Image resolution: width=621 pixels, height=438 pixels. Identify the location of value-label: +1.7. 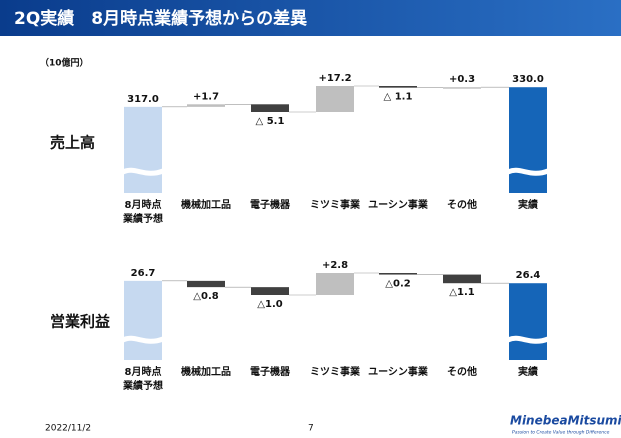
(206, 96).